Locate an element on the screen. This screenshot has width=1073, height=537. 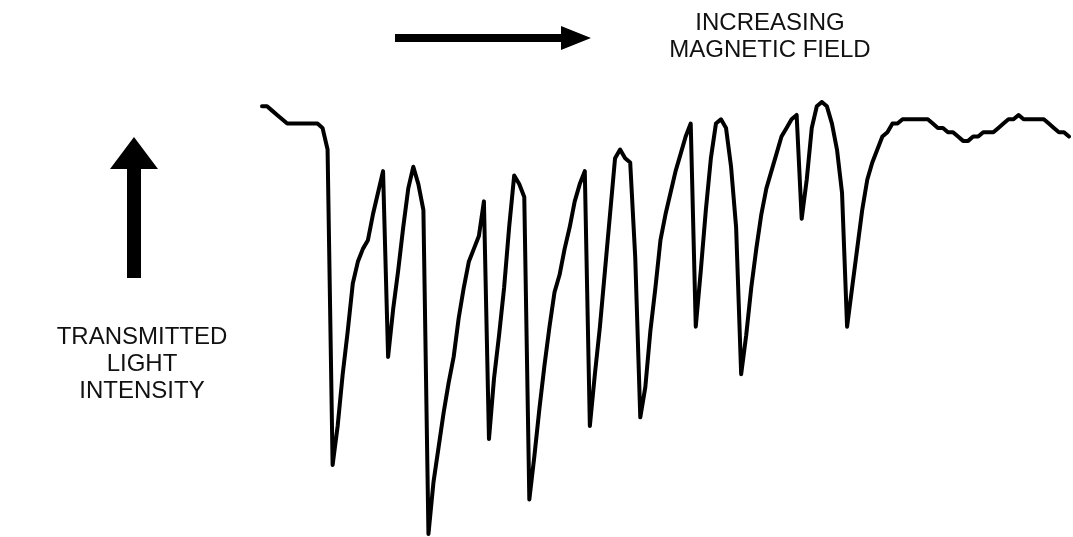
y-axis-title: TRANSMITTED LIGHT INTENSITY is located at coordinates (142, 362).